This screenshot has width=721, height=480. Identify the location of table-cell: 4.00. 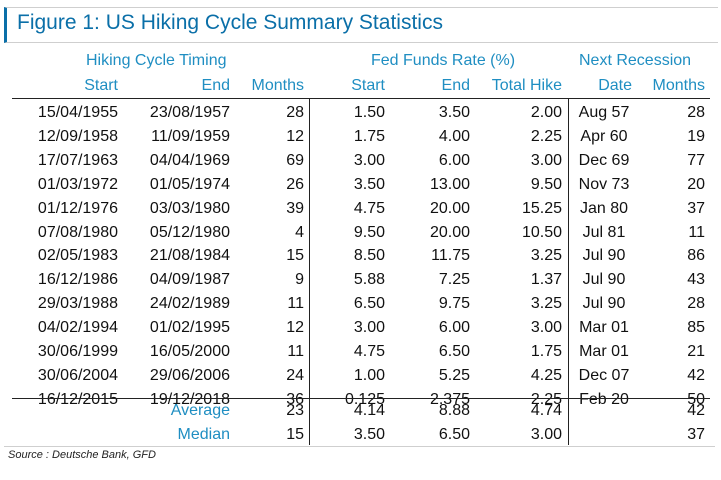
(454, 136).